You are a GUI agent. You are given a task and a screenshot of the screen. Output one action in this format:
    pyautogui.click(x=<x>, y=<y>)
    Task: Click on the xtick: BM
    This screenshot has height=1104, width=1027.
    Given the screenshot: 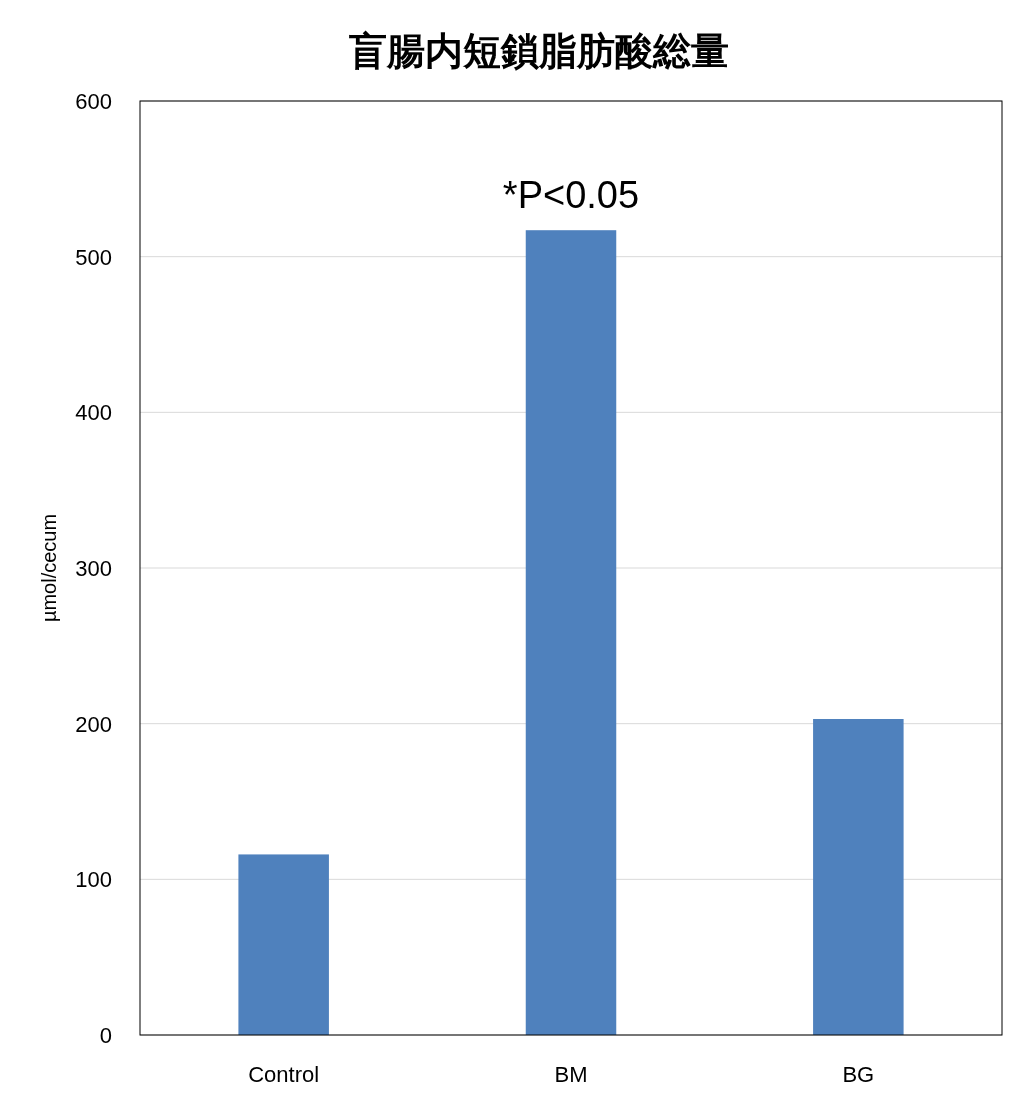 What is the action you would take?
    pyautogui.click(x=571, y=1074)
    